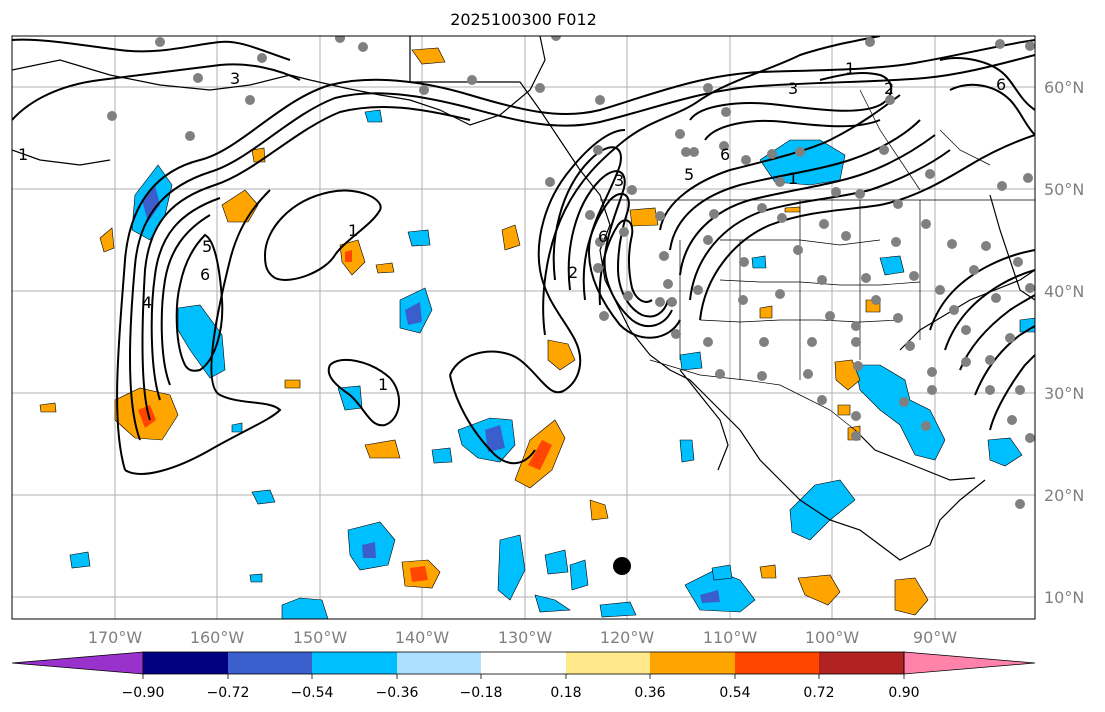 The image size is (1105, 712). What do you see at coordinates (1064, 189) in the screenshot?
I see `lat-label: 50°N` at bounding box center [1064, 189].